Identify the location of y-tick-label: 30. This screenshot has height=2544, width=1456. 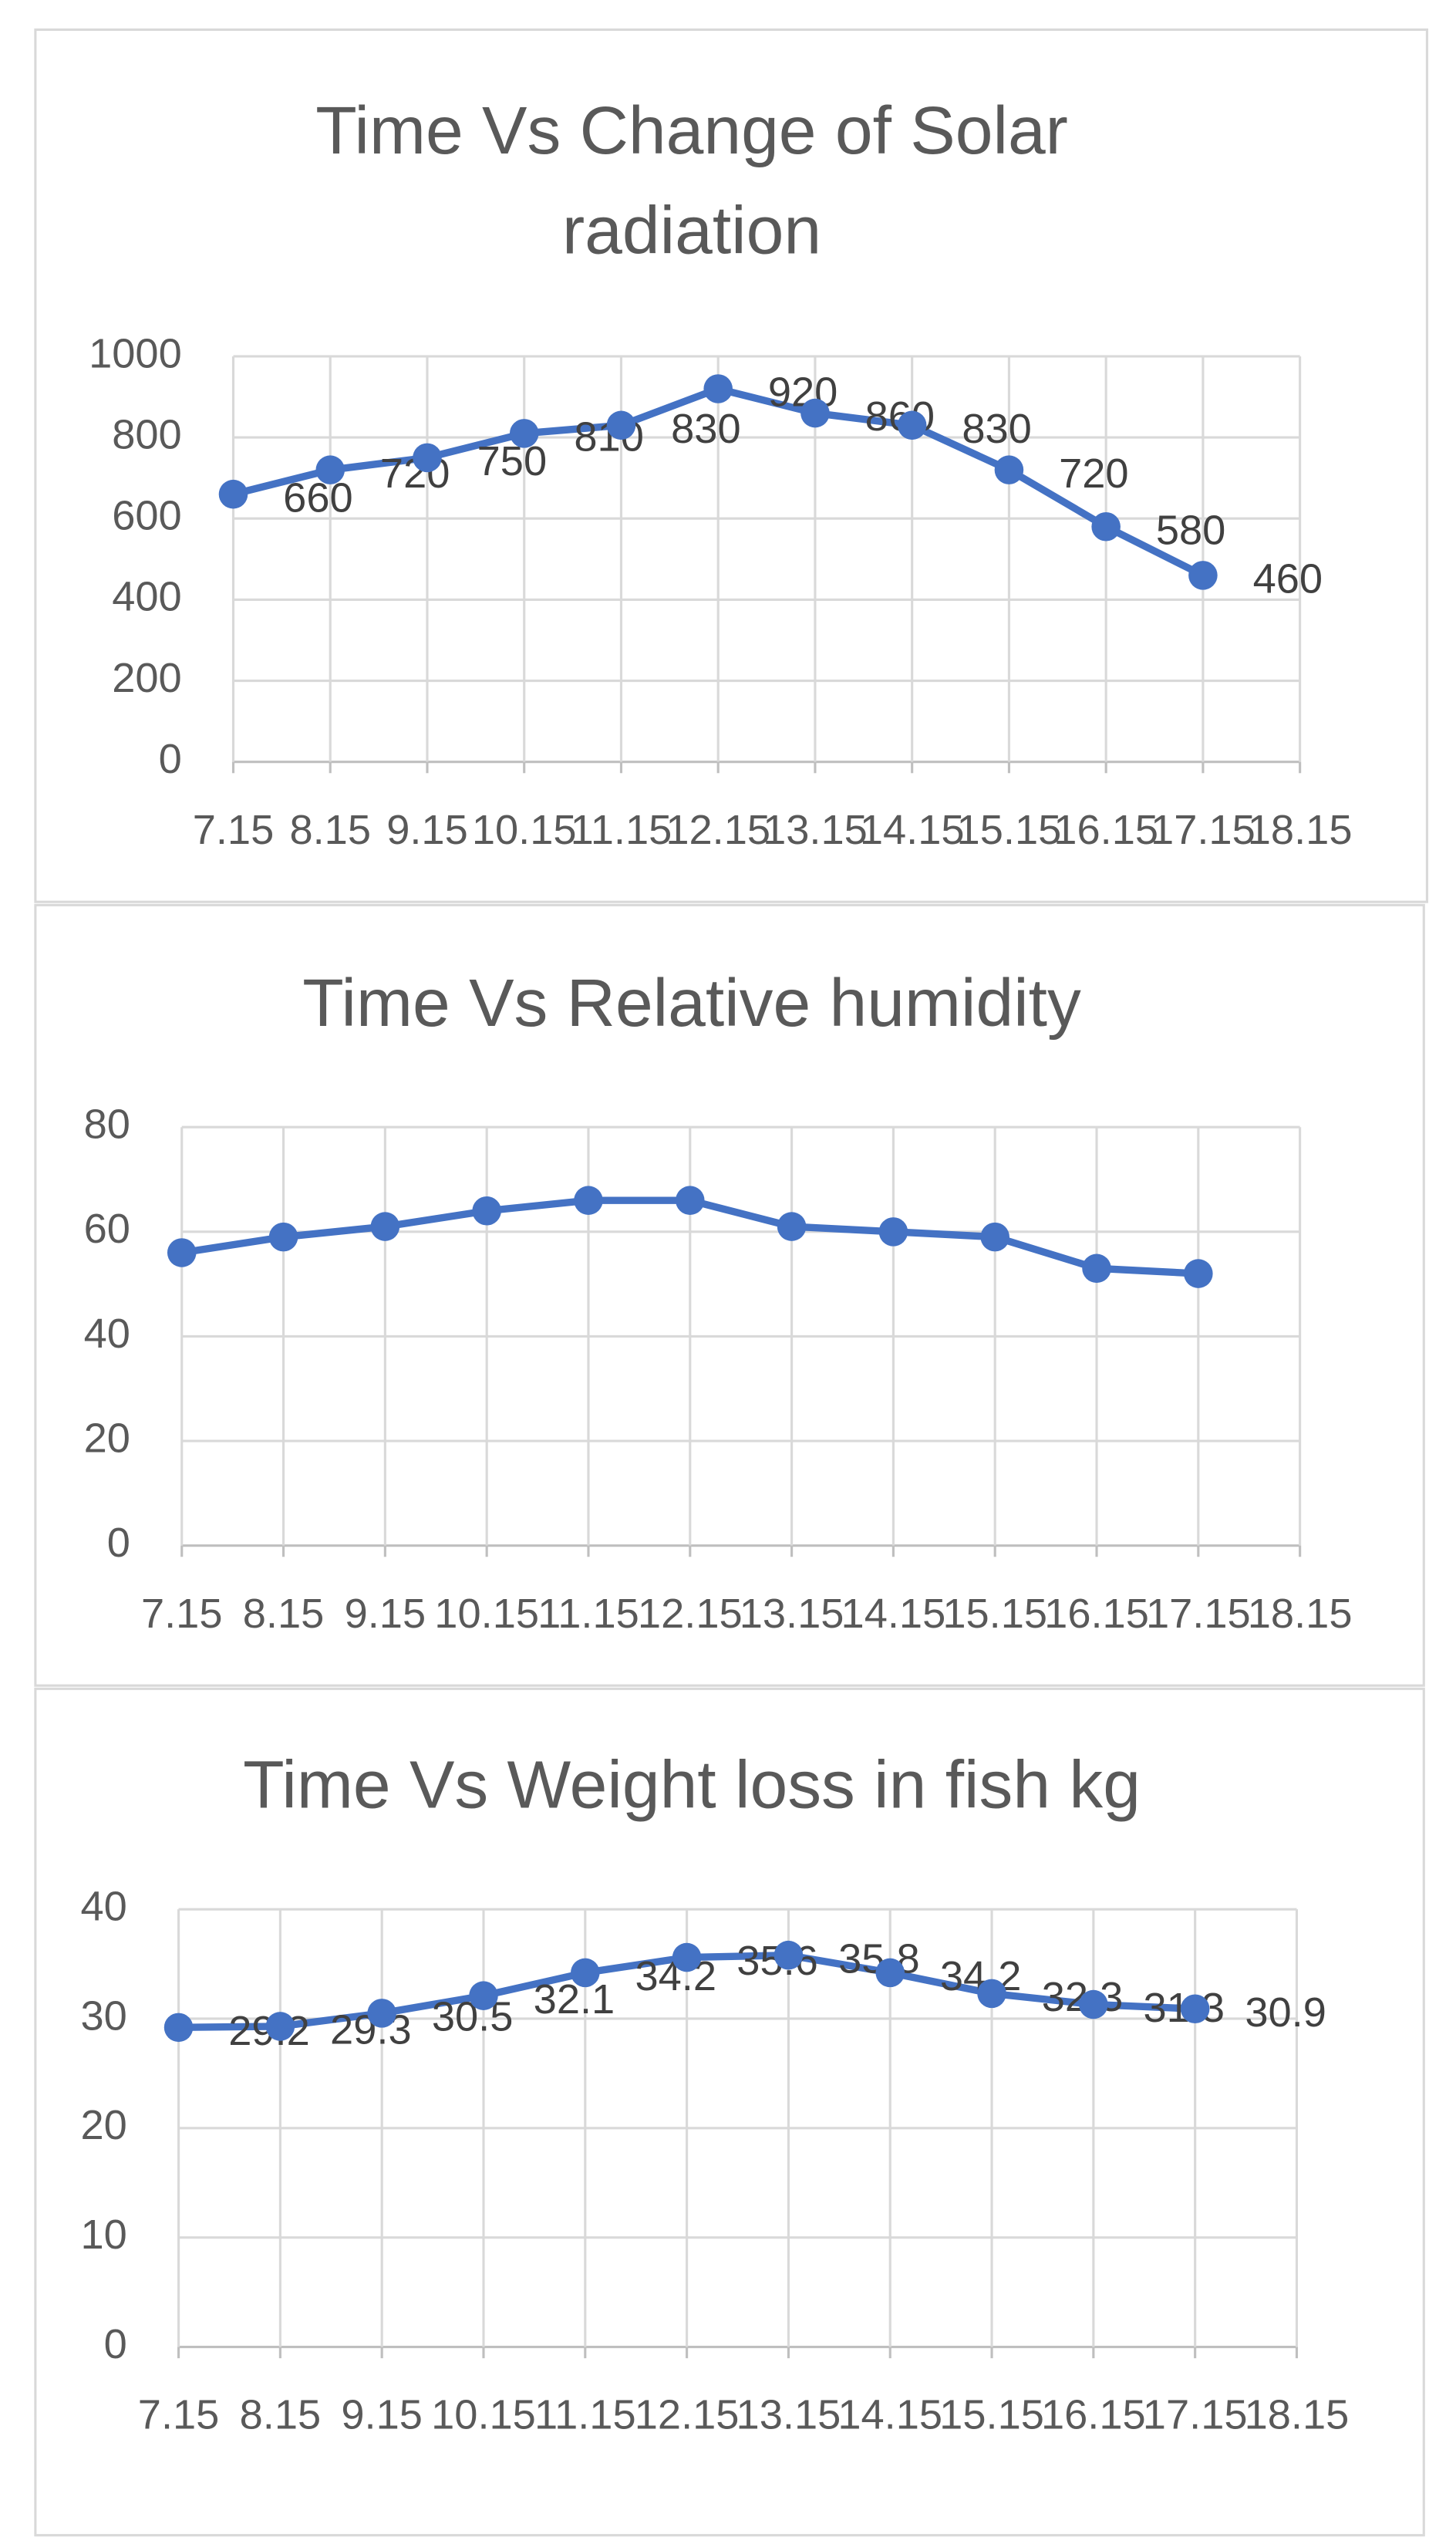
(103, 2015).